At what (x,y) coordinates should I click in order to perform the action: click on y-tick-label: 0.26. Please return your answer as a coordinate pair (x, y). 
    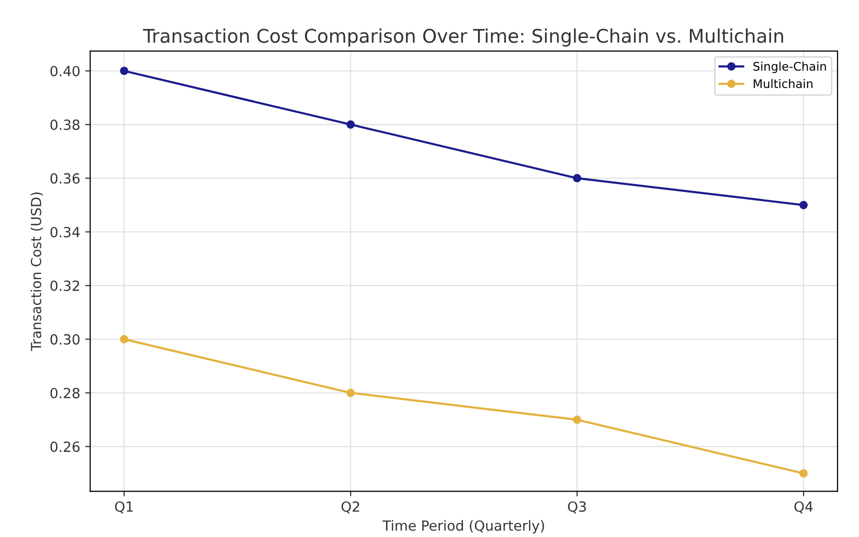
    Looking at the image, I should click on (65, 447).